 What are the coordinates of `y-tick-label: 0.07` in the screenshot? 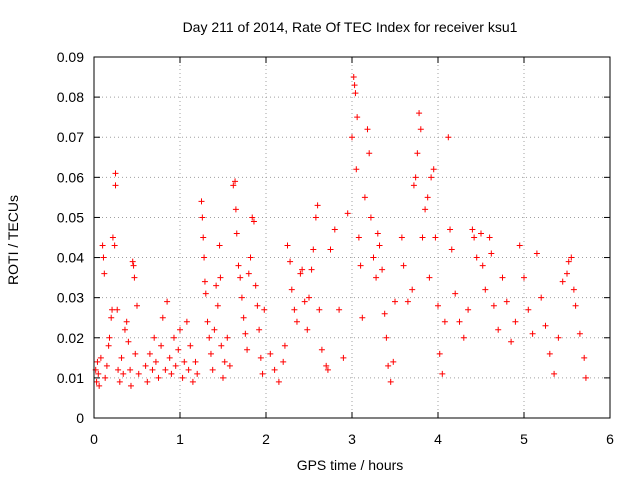 It's located at (70, 137).